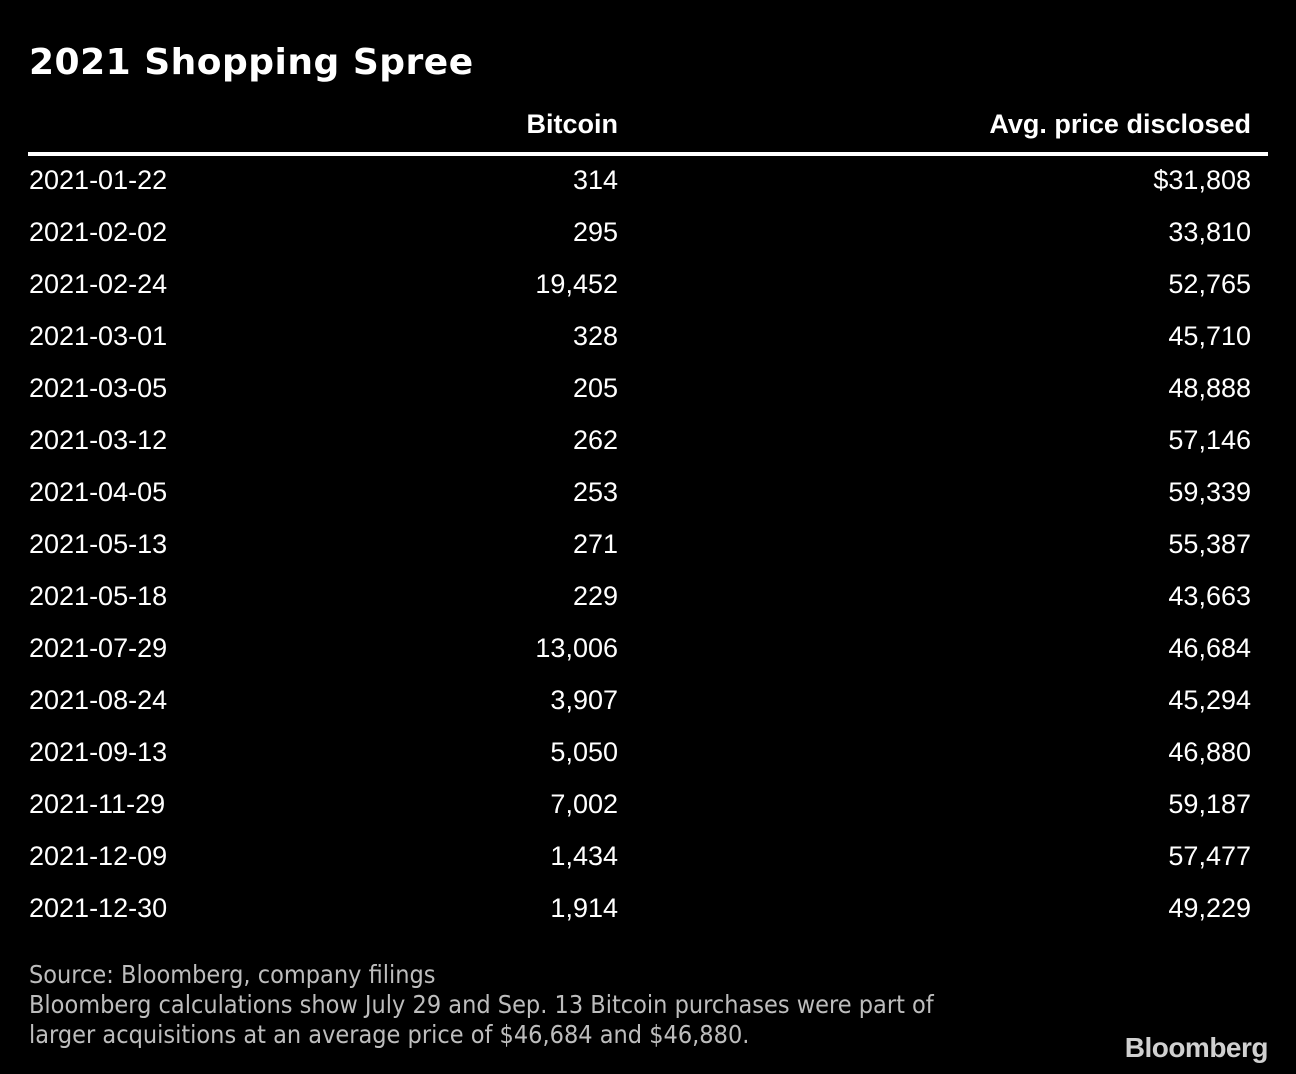 This screenshot has height=1074, width=1296. Describe the element at coordinates (1209, 908) in the screenshot. I see `avg-price-cell: 49,229` at that location.